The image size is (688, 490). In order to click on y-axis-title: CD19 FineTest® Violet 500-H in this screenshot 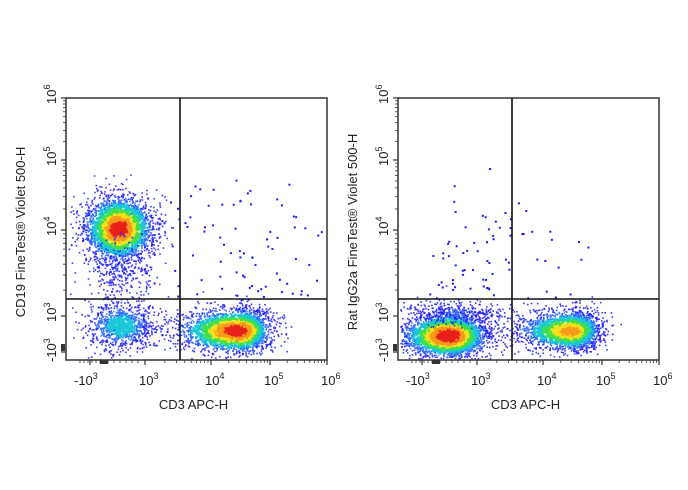, I will do `click(20, 232)`.